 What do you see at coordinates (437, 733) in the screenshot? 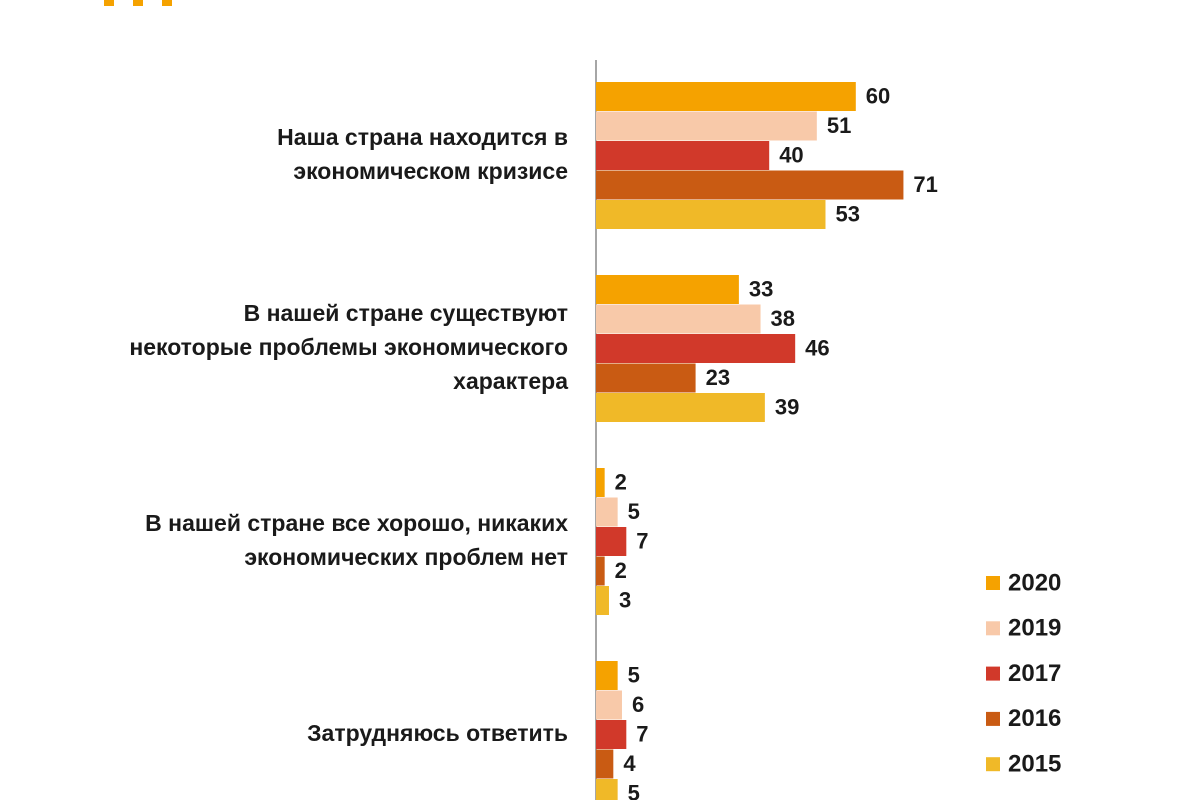
I see `category-label: Затрудняюсь ответить` at bounding box center [437, 733].